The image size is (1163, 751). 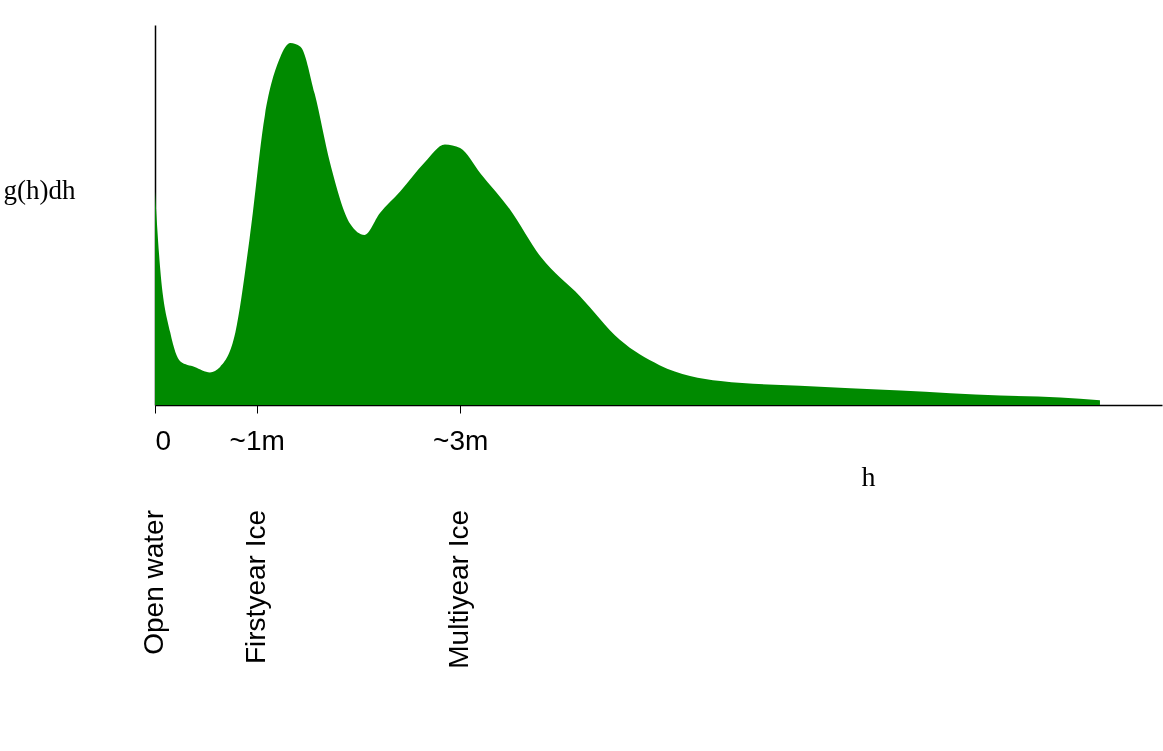 I want to click on x-tick-label: ~3m, so click(x=461, y=440).